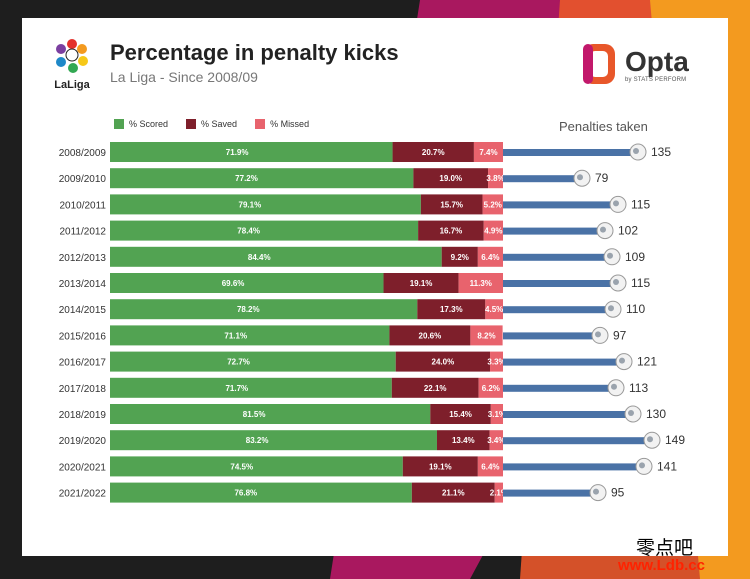 The width and height of the screenshot is (750, 579). I want to click on penalty-count-label: 95, so click(618, 493).